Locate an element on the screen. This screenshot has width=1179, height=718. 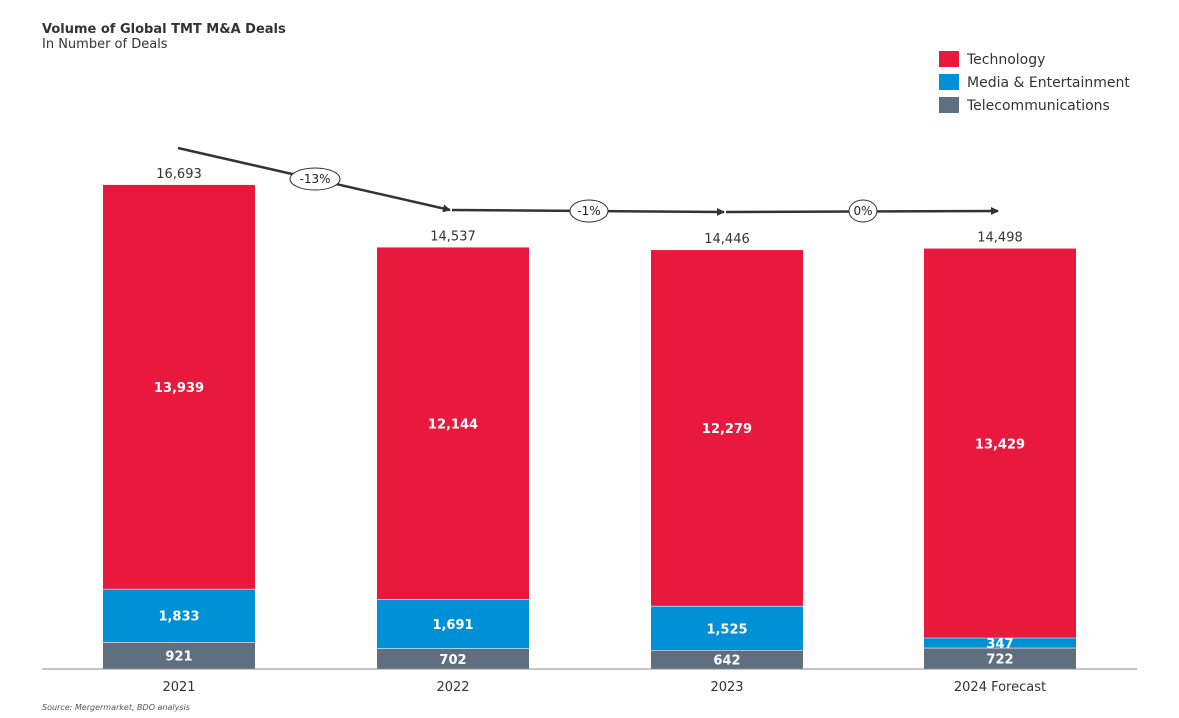
data-label-media-and-entertainment: 1,525 is located at coordinates (726, 629).